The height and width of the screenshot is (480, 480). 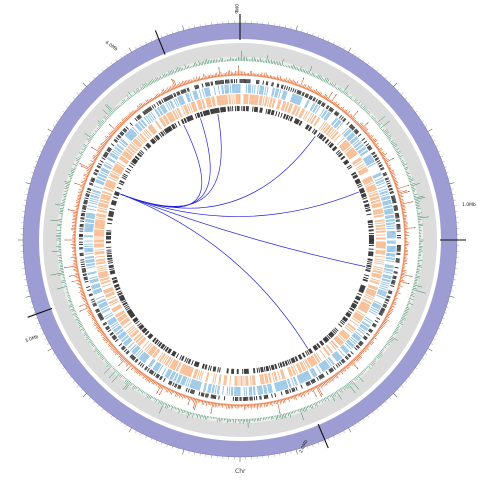 I want to click on major-tick, so click(x=183, y=452).